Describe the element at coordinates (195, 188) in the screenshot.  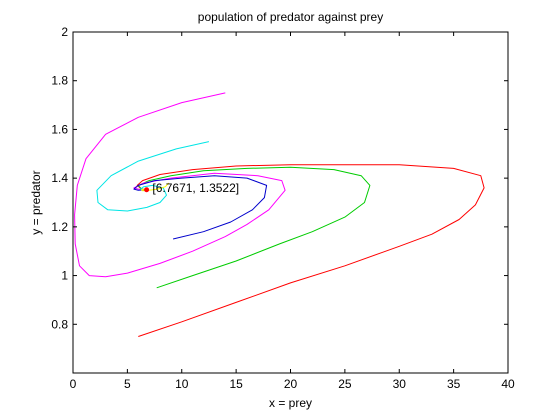
I see `equilibrium-annotation: [6.7671, 1.3522]` at that location.